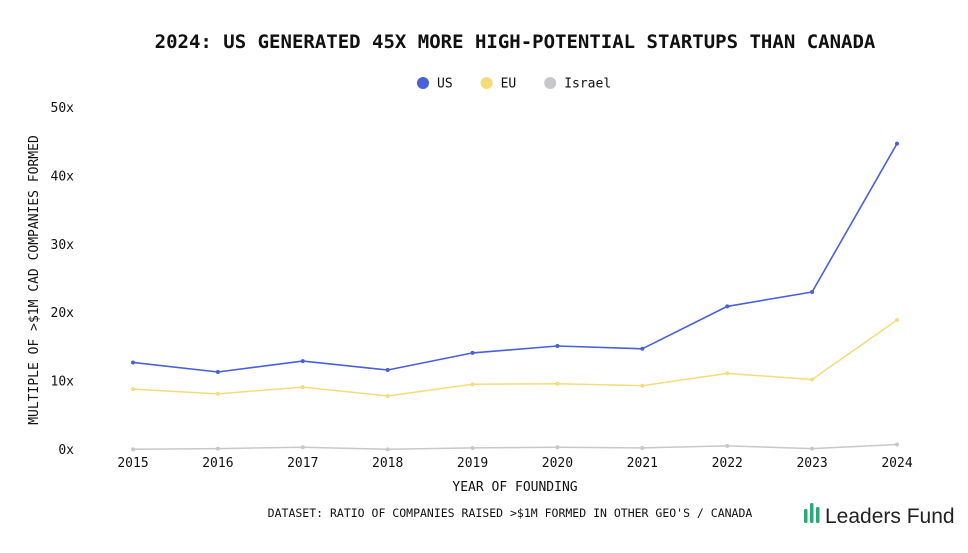 The image size is (968, 553). What do you see at coordinates (63, 279) in the screenshot?
I see `y-axis: 0x 10x 20x 30x 40x 50x` at bounding box center [63, 279].